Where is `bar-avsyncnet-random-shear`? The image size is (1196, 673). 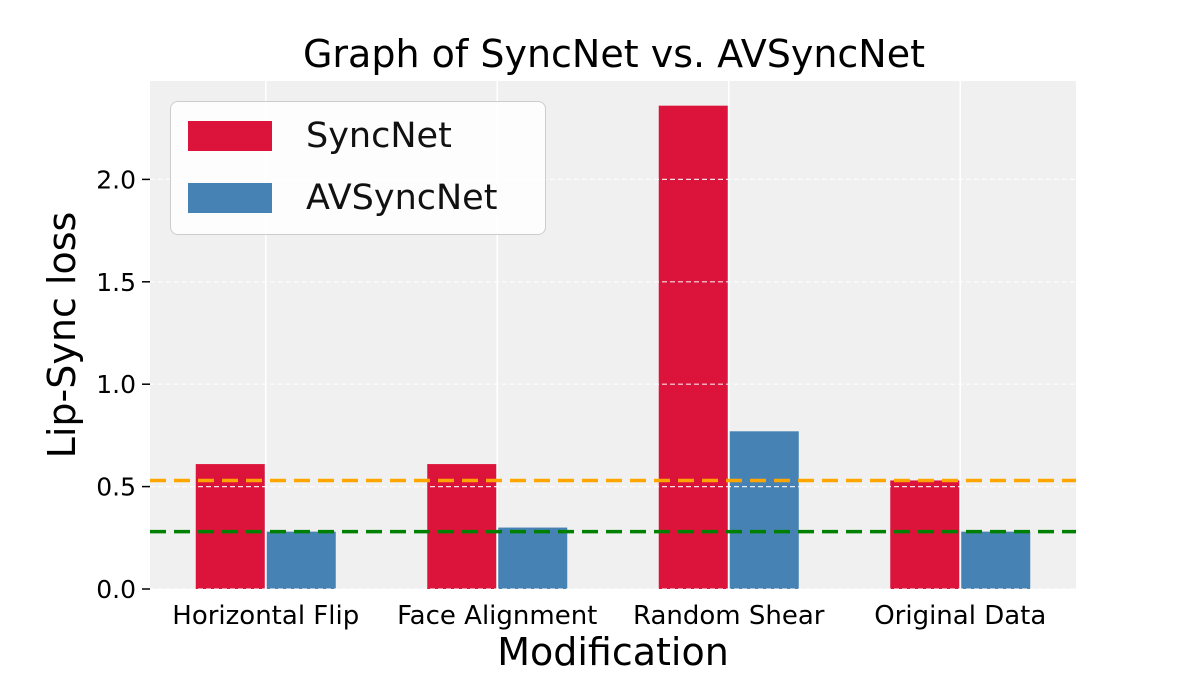 bar-avsyncnet-random-shear is located at coordinates (764, 510).